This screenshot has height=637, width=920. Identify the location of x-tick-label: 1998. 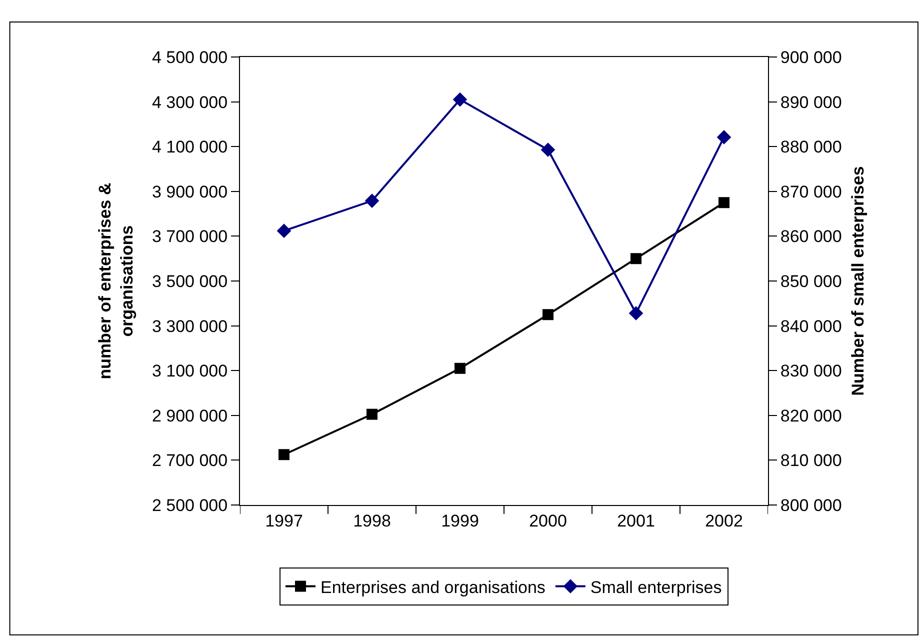
(372, 520).